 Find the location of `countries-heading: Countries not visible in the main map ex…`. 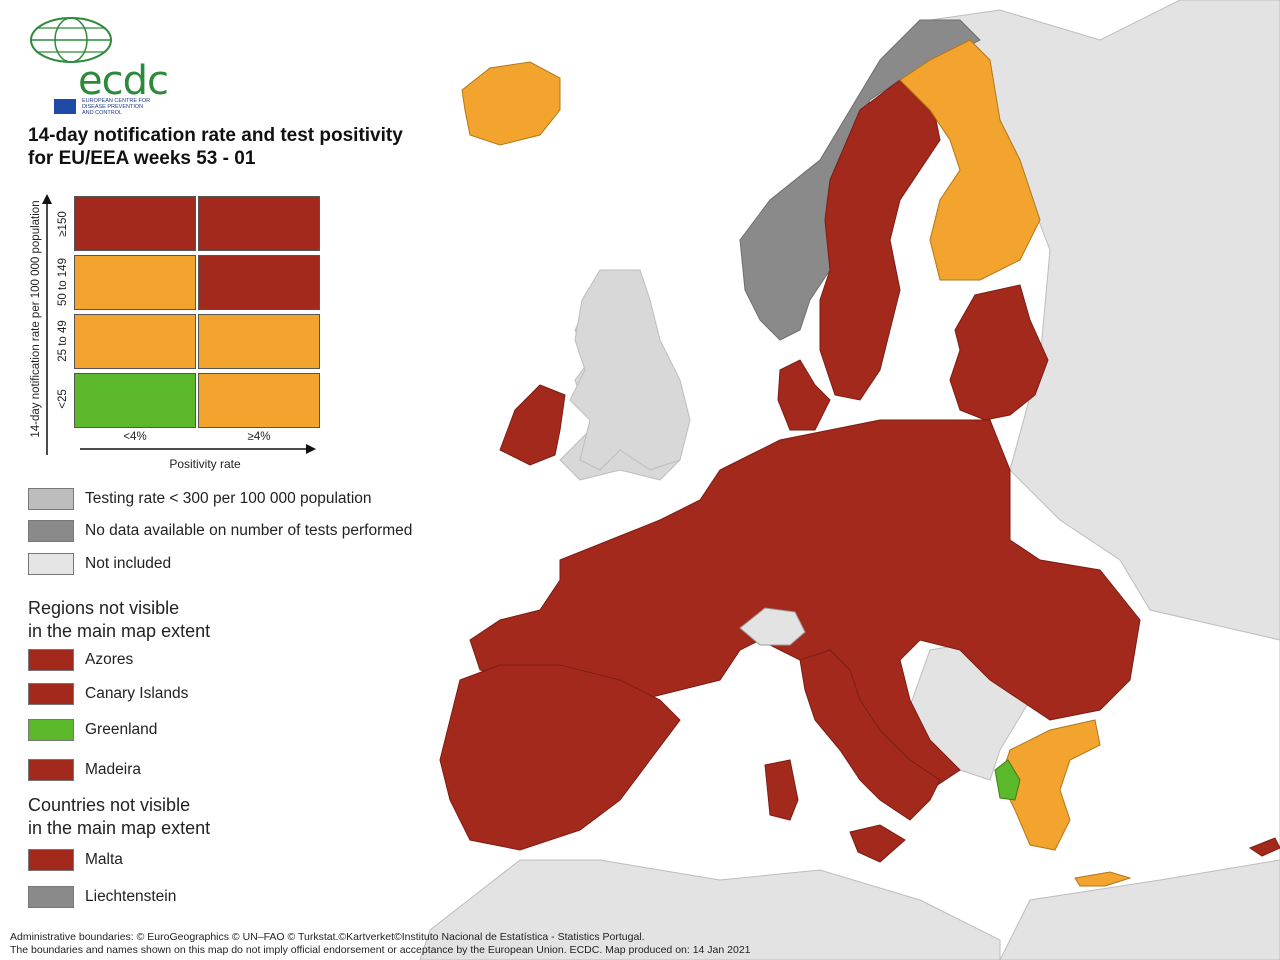

countries-heading: Countries not visible in the main map ex… is located at coordinates (119, 816).